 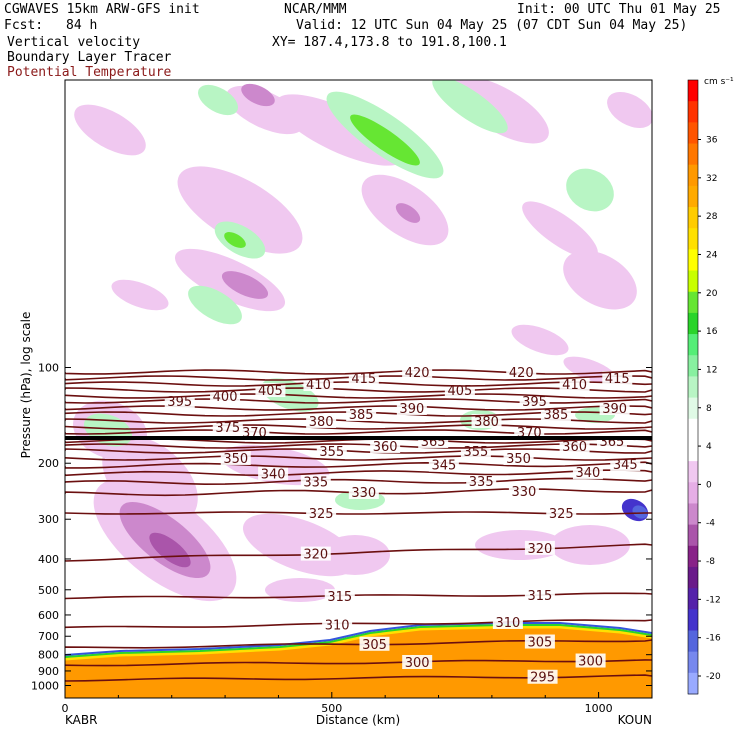 I want to click on theta-label: 300, so click(x=590, y=662).